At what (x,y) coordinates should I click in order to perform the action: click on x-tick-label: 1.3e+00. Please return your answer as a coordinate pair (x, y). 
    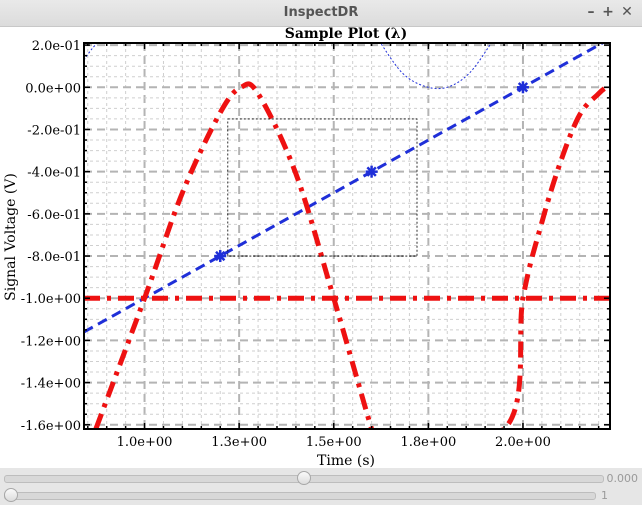
    Looking at the image, I should click on (239, 442).